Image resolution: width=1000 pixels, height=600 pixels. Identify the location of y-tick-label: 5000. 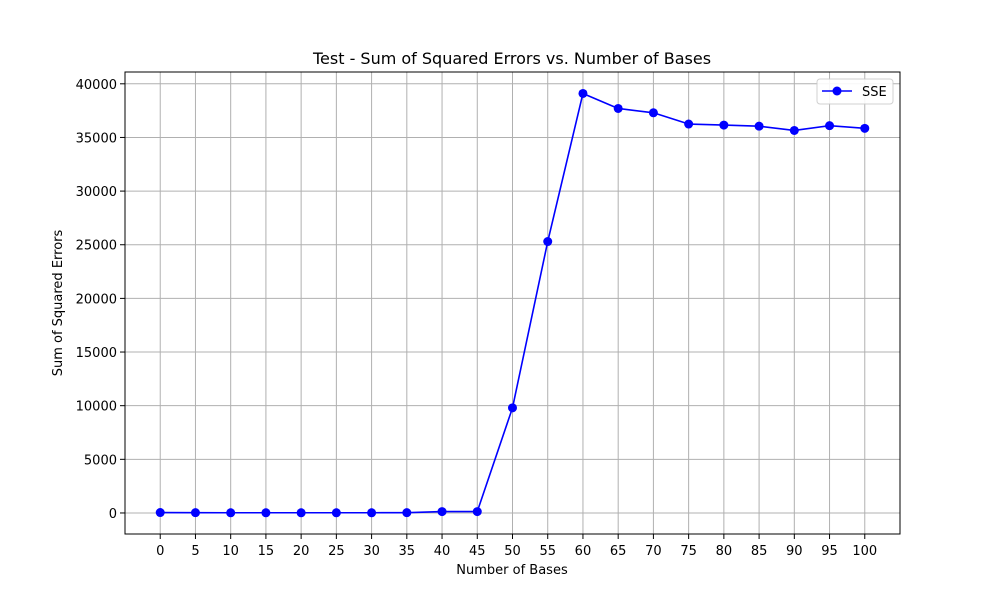
(100, 460).